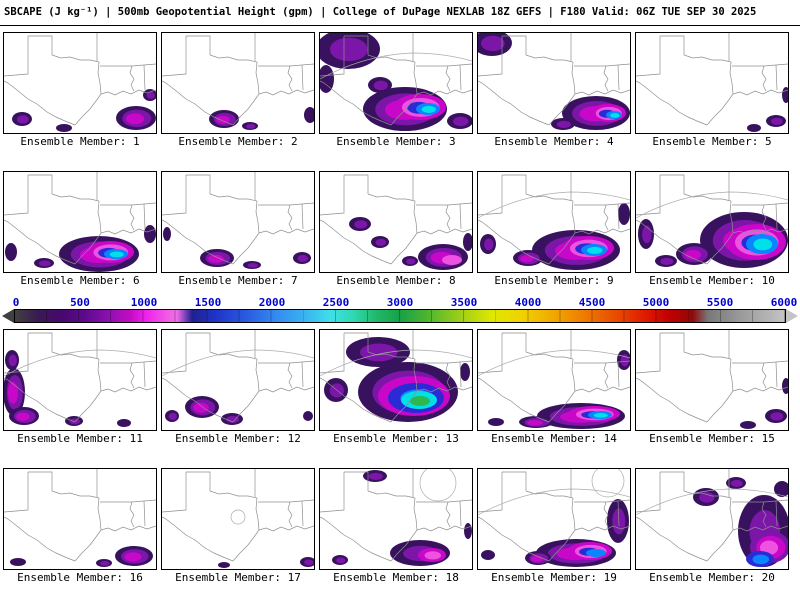  What do you see at coordinates (438, 485) in the screenshot?
I see `height-contour-ring` at bounding box center [438, 485].